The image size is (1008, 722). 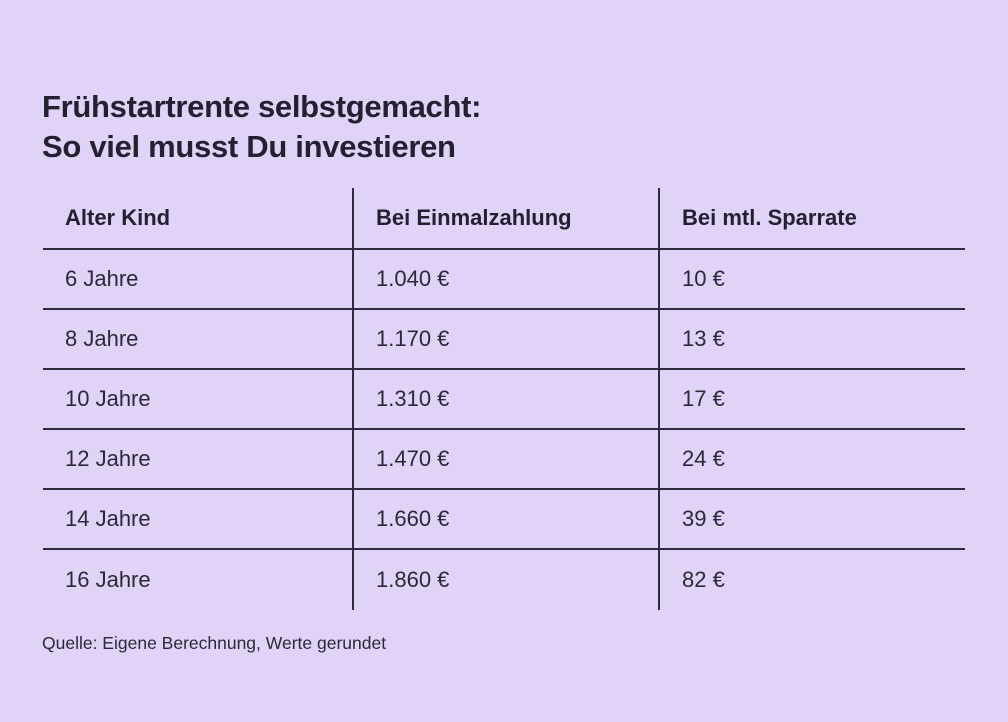 What do you see at coordinates (505, 460) in the screenshot?
I see `table-cell: 1.470 €` at bounding box center [505, 460].